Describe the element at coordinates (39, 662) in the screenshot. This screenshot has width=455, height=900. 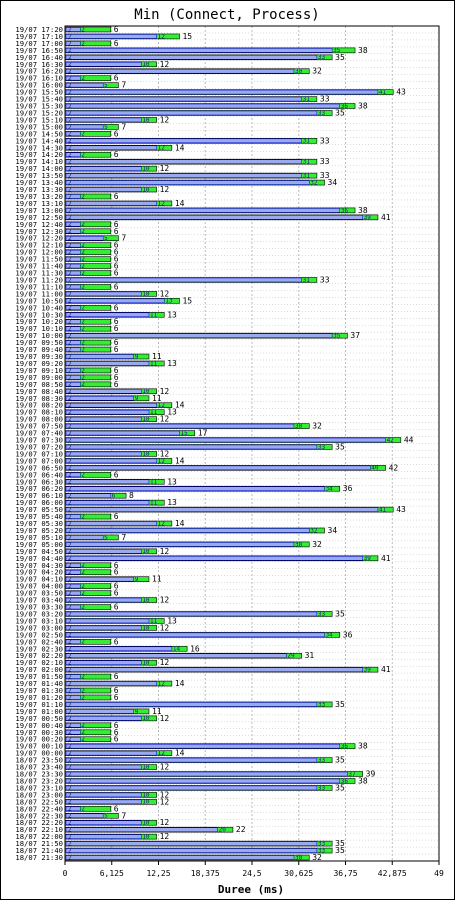
I see `y-tick-label: 19/07 02:10` at that location.